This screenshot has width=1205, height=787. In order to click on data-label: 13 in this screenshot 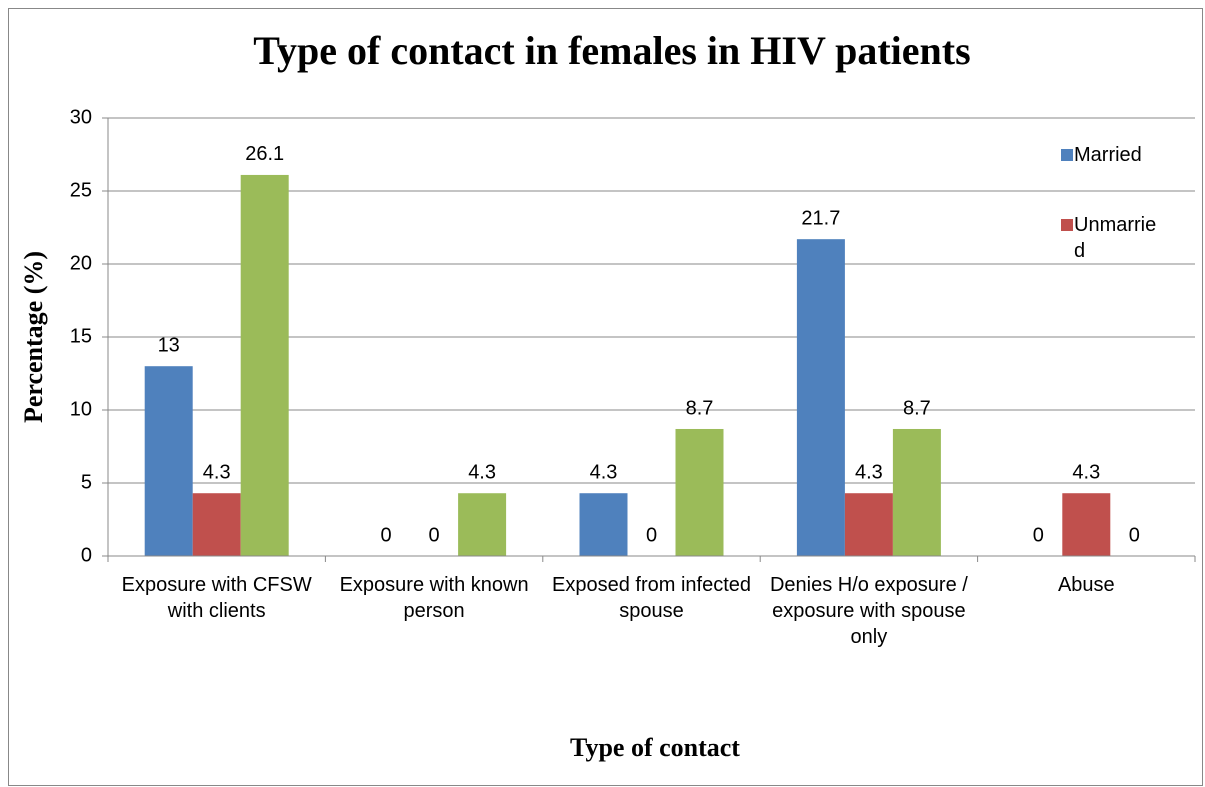, I will do `click(169, 345)`.